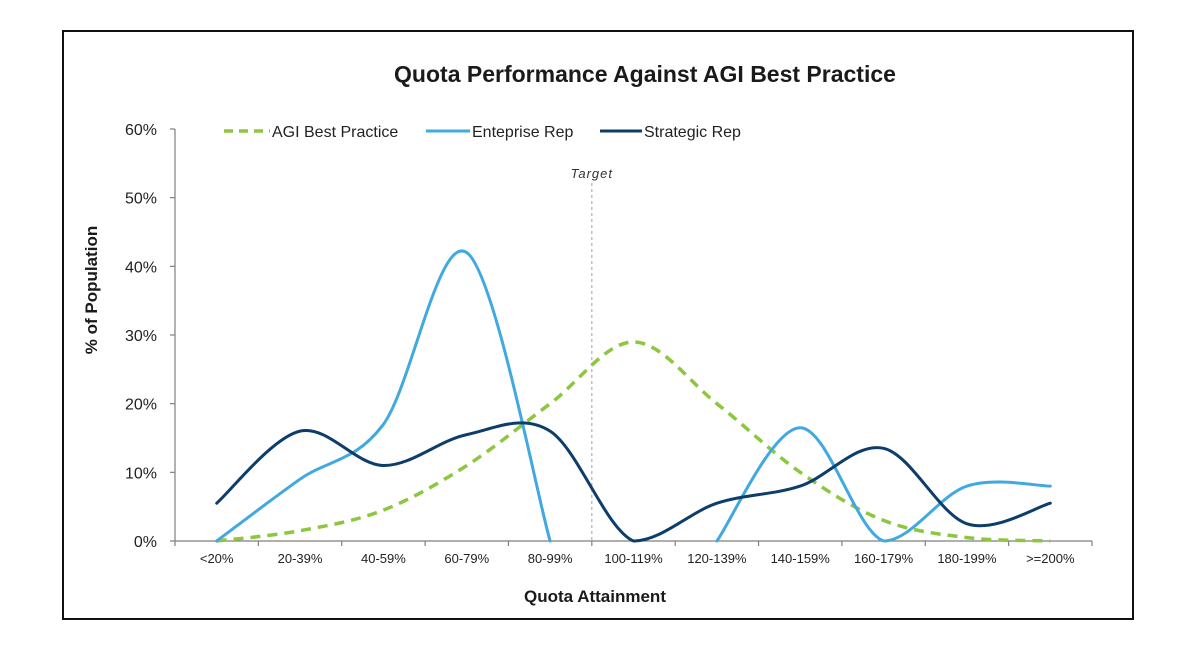 The image size is (1200, 651). I want to click on y-tick-label: 0%, so click(145, 542).